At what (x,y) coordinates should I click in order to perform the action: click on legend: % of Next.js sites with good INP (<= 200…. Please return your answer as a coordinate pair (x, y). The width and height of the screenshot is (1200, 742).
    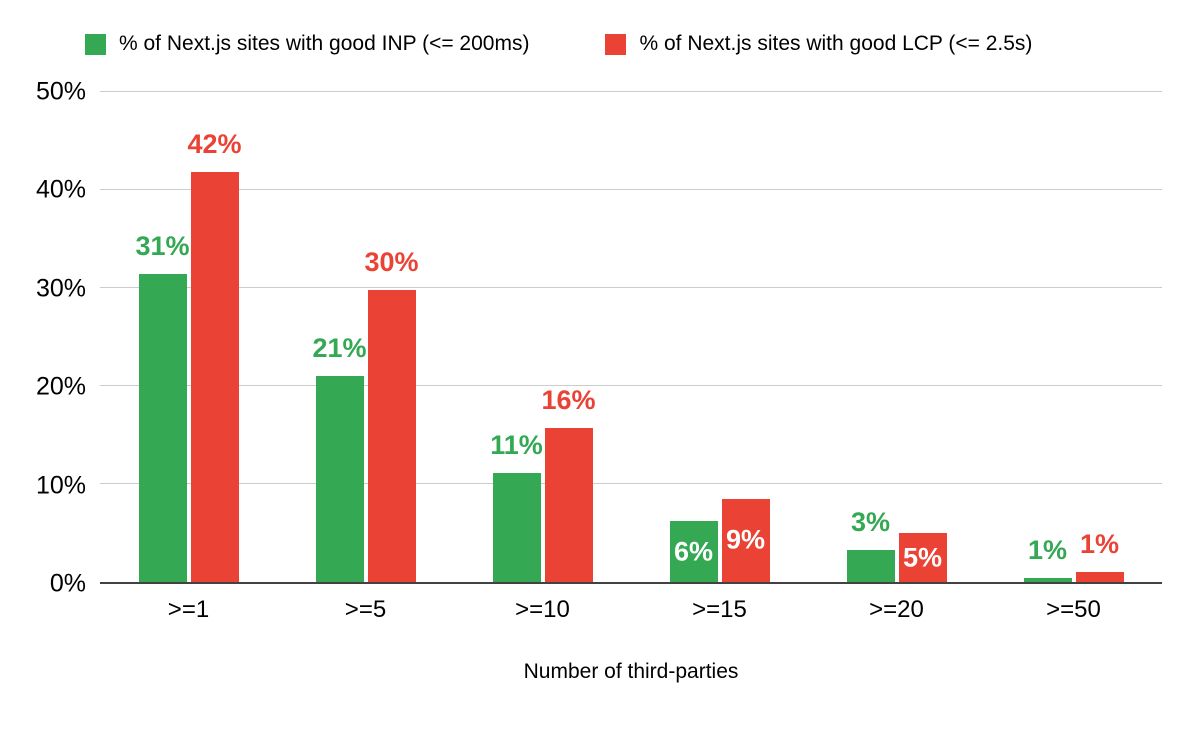
    Looking at the image, I should click on (623, 44).